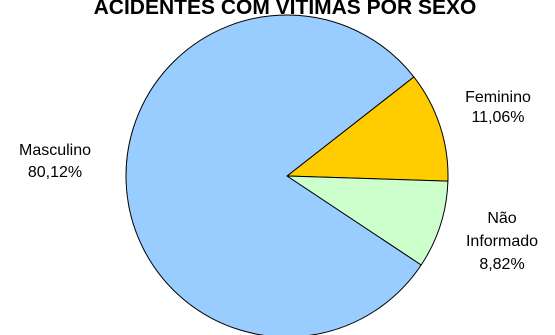  Describe the element at coordinates (501, 264) in the screenshot. I see `slice-percent: 8,82%` at that location.